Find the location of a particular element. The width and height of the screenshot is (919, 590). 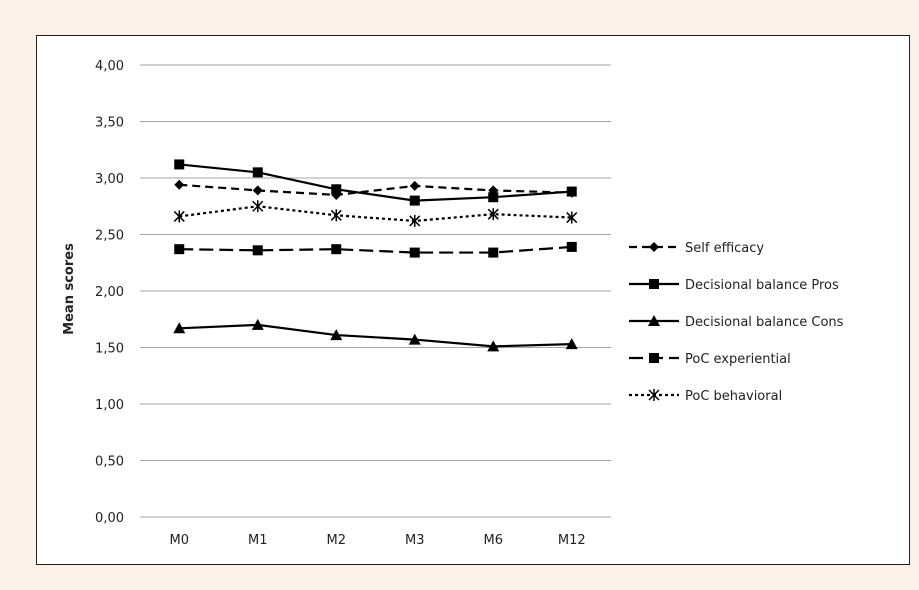

y-tick-label: 3,50 is located at coordinates (109, 123).